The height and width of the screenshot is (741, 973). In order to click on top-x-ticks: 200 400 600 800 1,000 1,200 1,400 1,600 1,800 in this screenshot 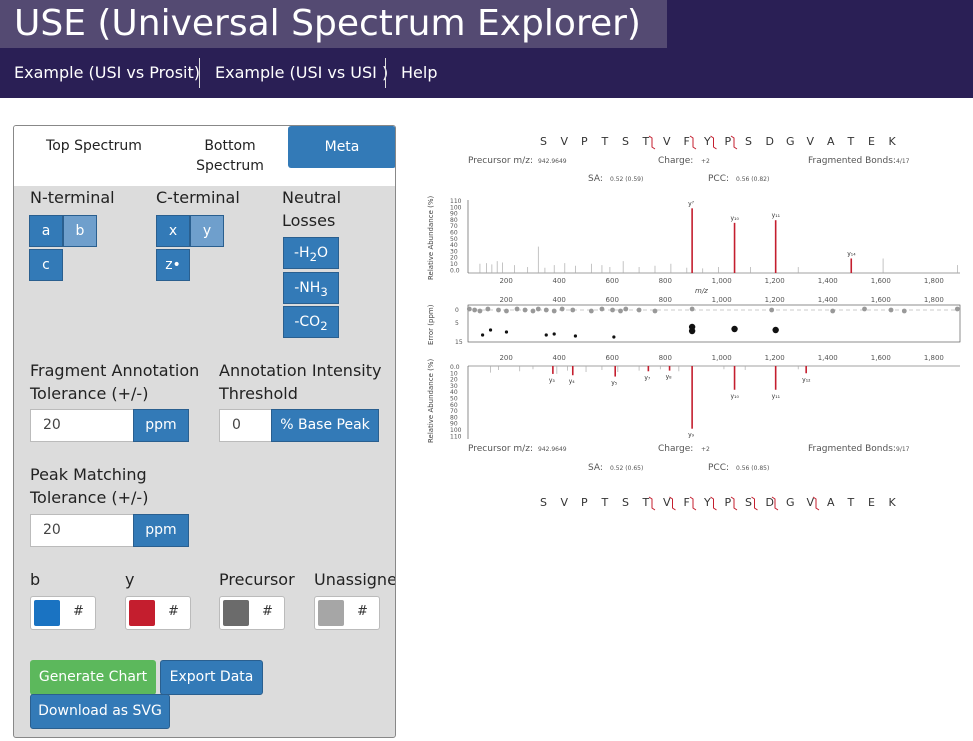, I will do `click(721, 281)`.